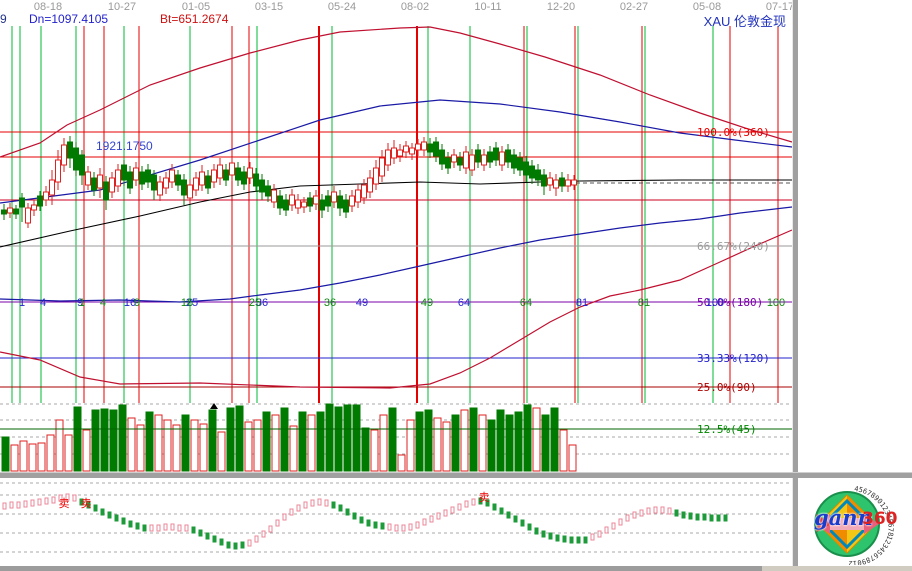  Describe the element at coordinates (64, 503) in the screenshot. I see `sell-signal-label: 卖` at that location.